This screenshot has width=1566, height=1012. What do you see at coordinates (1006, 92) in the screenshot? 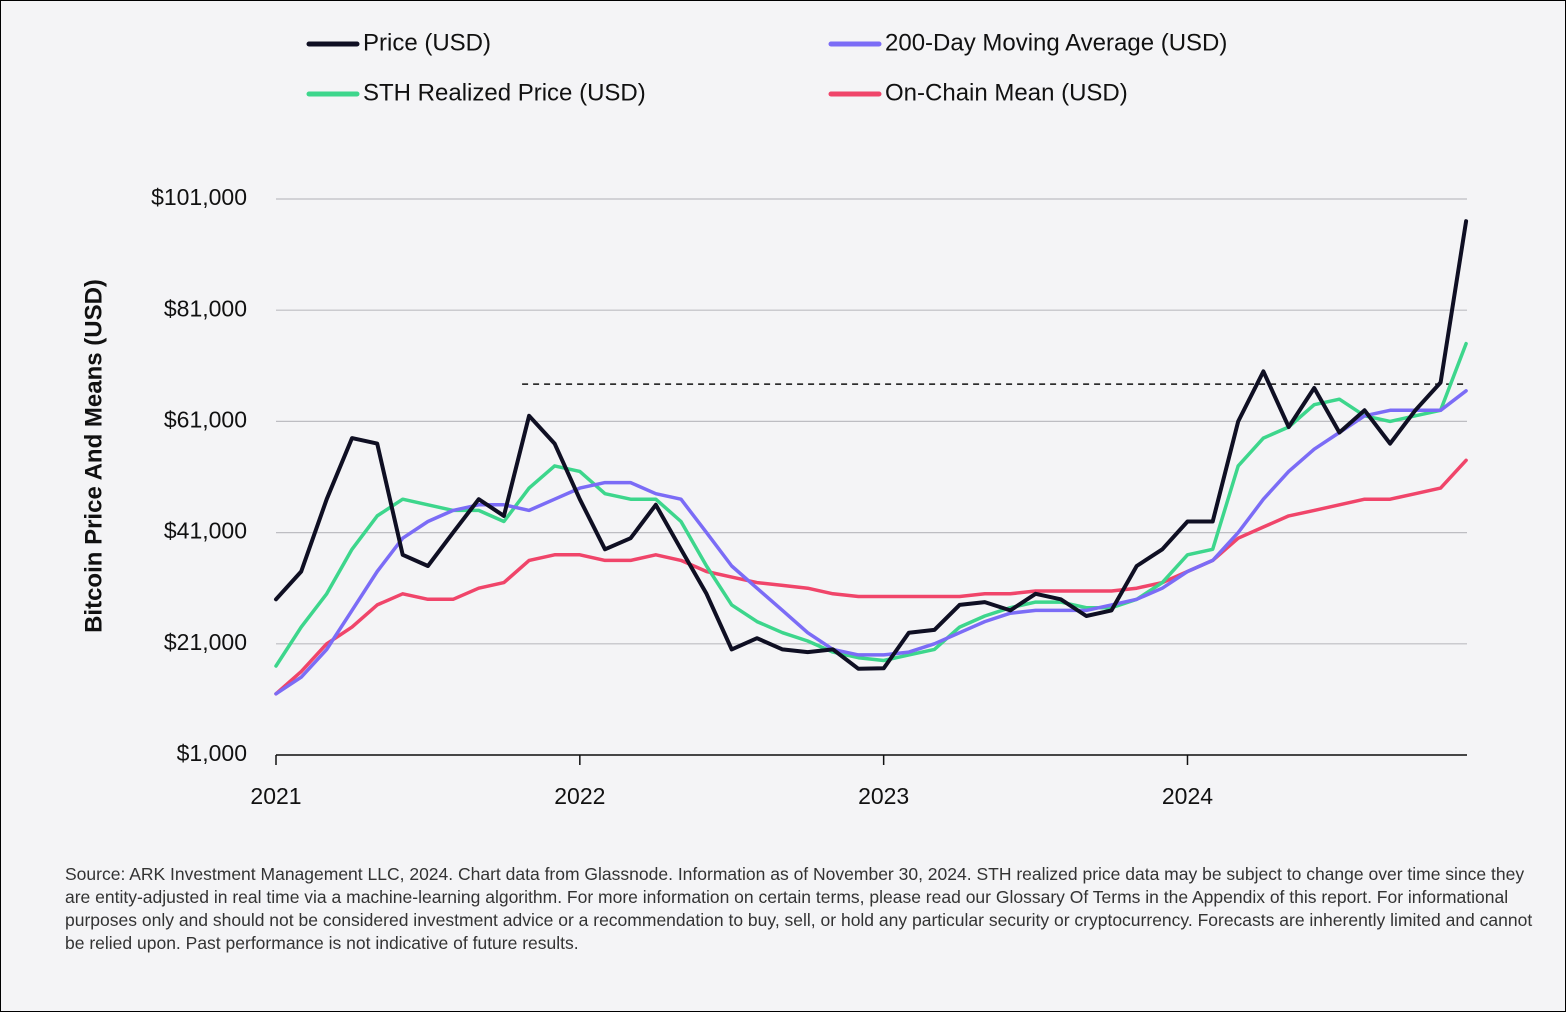
I see `legend-label: On-Chain Mean (USD)` at bounding box center [1006, 92].